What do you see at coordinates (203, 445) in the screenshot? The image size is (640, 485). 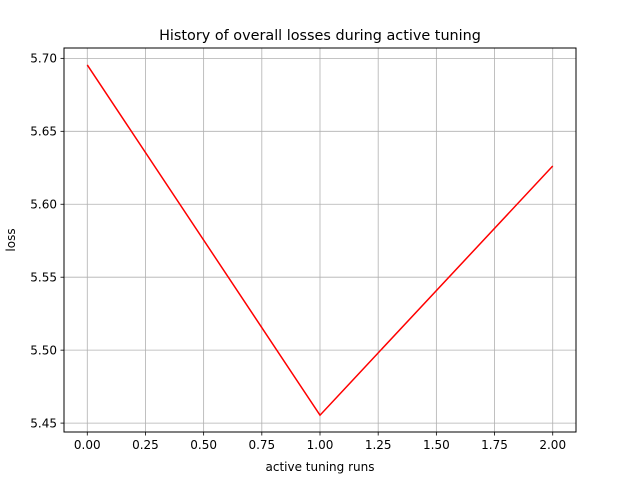 I see `x-tick-label: 0.50` at bounding box center [203, 445].